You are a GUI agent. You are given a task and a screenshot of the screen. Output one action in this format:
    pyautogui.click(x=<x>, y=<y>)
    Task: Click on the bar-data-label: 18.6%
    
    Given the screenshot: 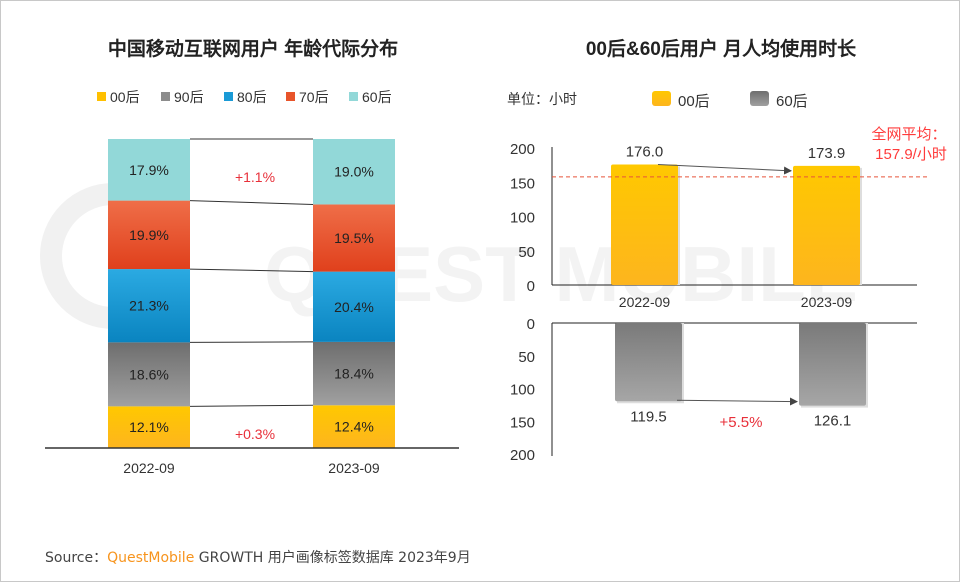 What is the action you would take?
    pyautogui.click(x=149, y=374)
    